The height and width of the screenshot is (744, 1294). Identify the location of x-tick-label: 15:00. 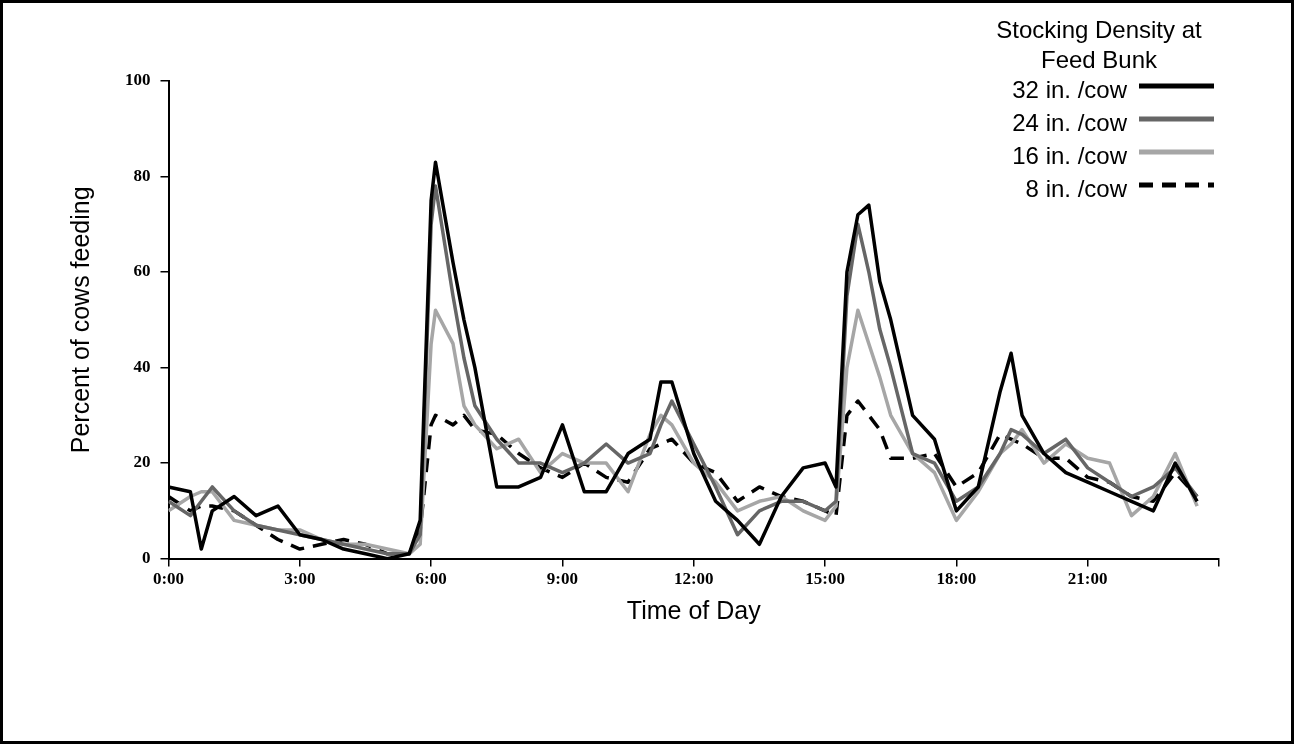
(825, 579).